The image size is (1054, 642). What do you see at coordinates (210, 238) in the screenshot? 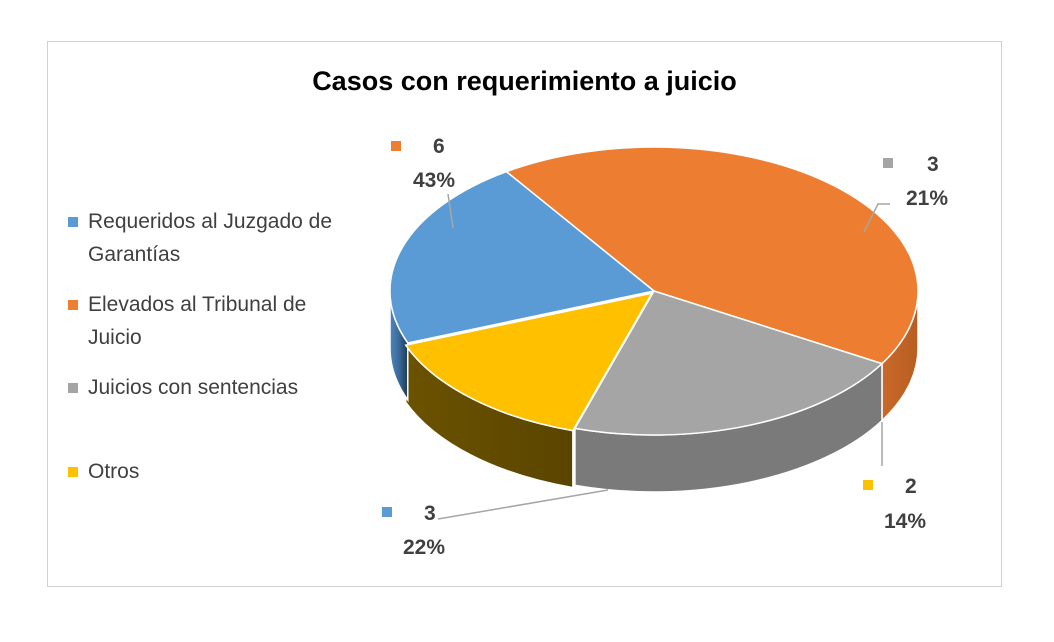
I see `legend-label-requeridos: Requeridos al Juzgado de Garantías` at bounding box center [210, 238].